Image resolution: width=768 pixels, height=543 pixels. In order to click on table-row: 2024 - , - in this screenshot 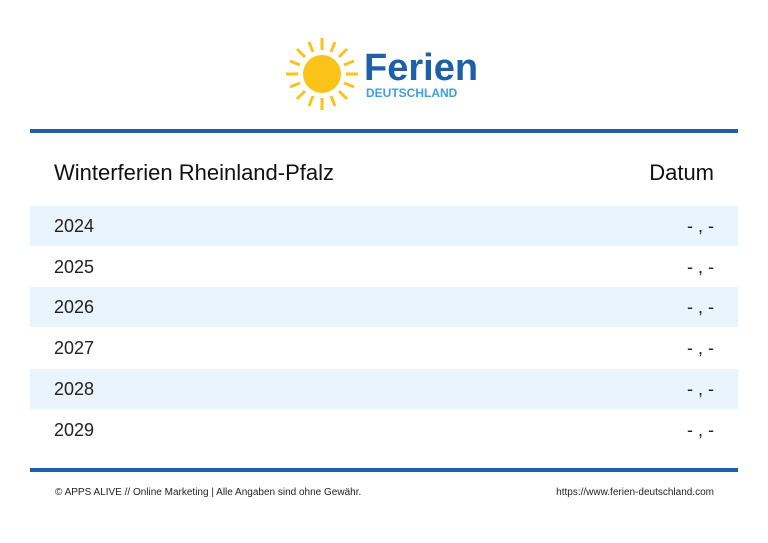, I will do `click(384, 226)`.